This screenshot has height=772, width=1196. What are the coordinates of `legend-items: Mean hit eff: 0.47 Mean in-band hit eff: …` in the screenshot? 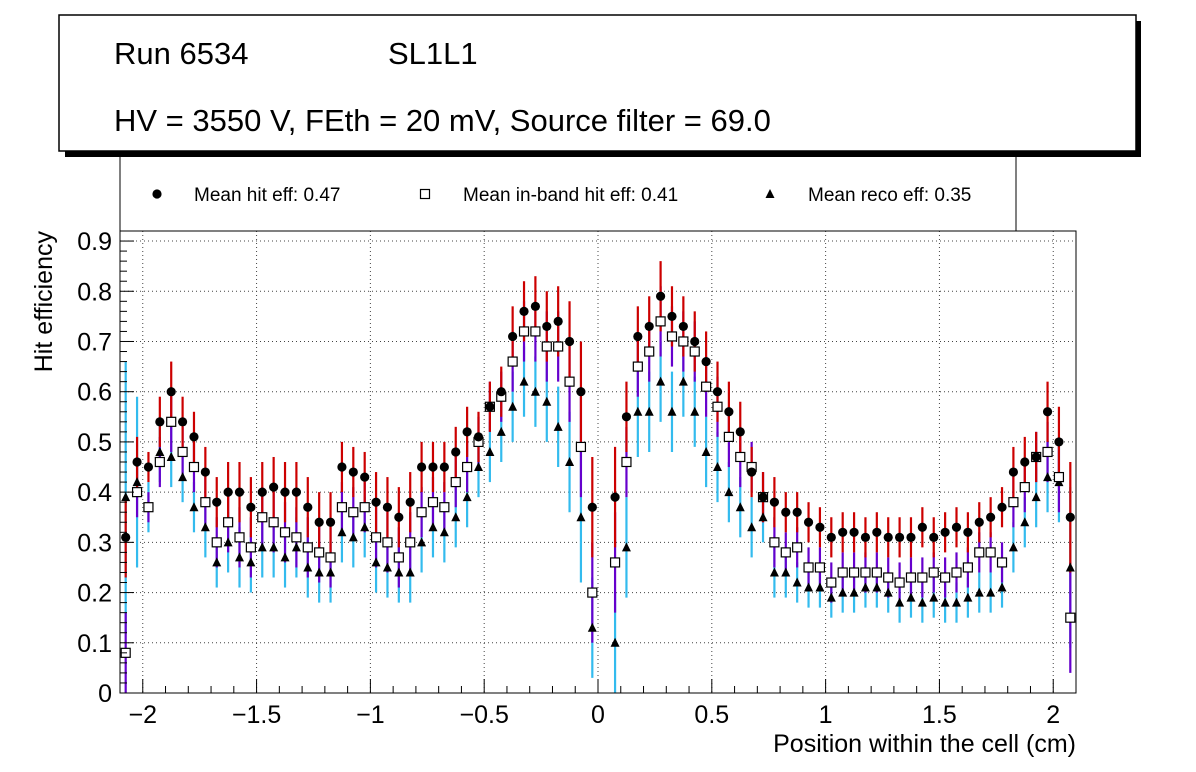 It's located at (561, 195).